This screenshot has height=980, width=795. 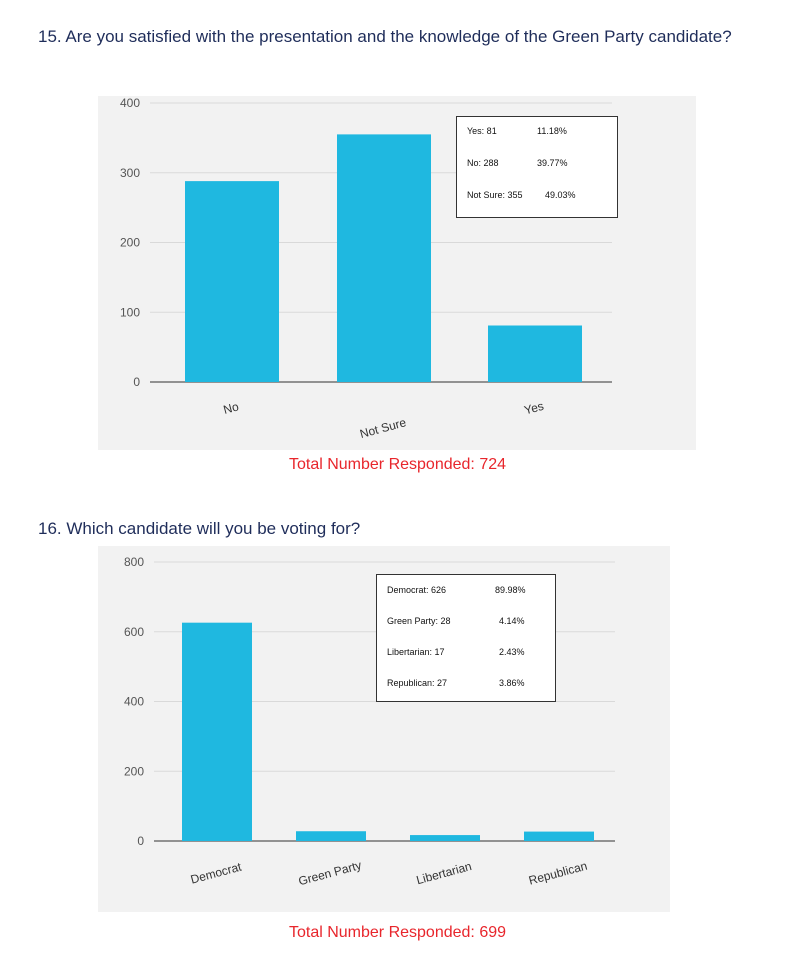 What do you see at coordinates (330, 873) in the screenshot?
I see `x-tick-label: Green Party` at bounding box center [330, 873].